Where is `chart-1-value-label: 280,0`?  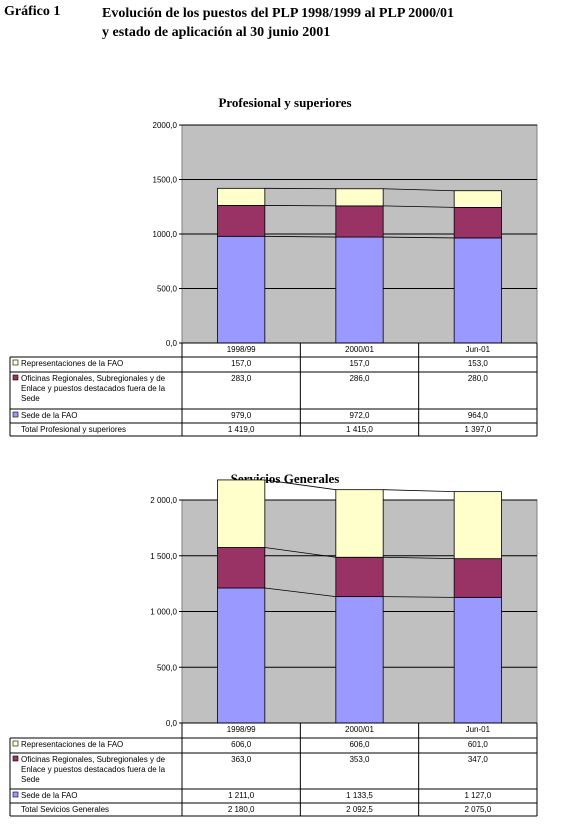
chart-1-value-label: 280,0 is located at coordinates (478, 378).